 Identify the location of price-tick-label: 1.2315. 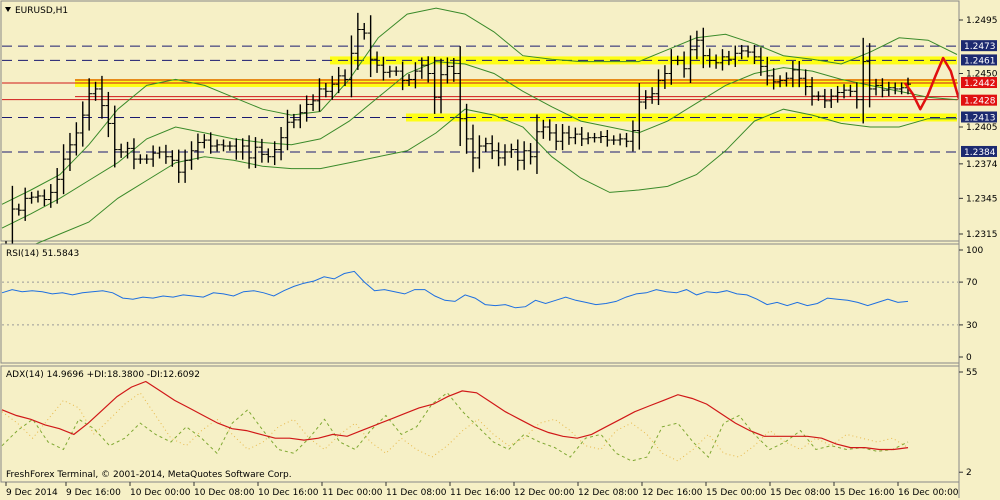
(982, 235).